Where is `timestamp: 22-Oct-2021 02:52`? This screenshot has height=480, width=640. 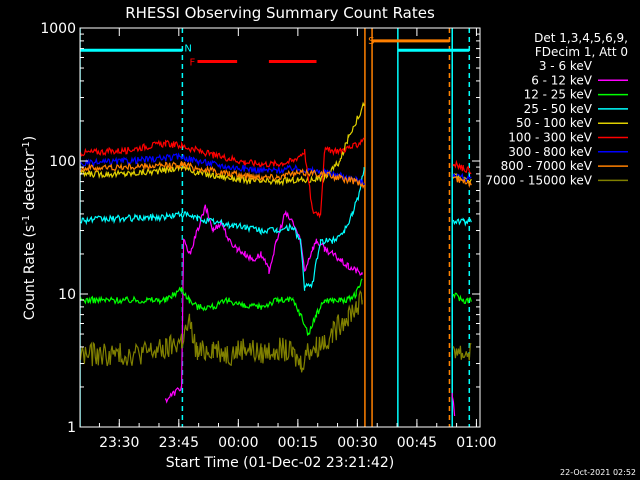 timestamp: 22-Oct-2021 02:52 is located at coordinates (598, 472).